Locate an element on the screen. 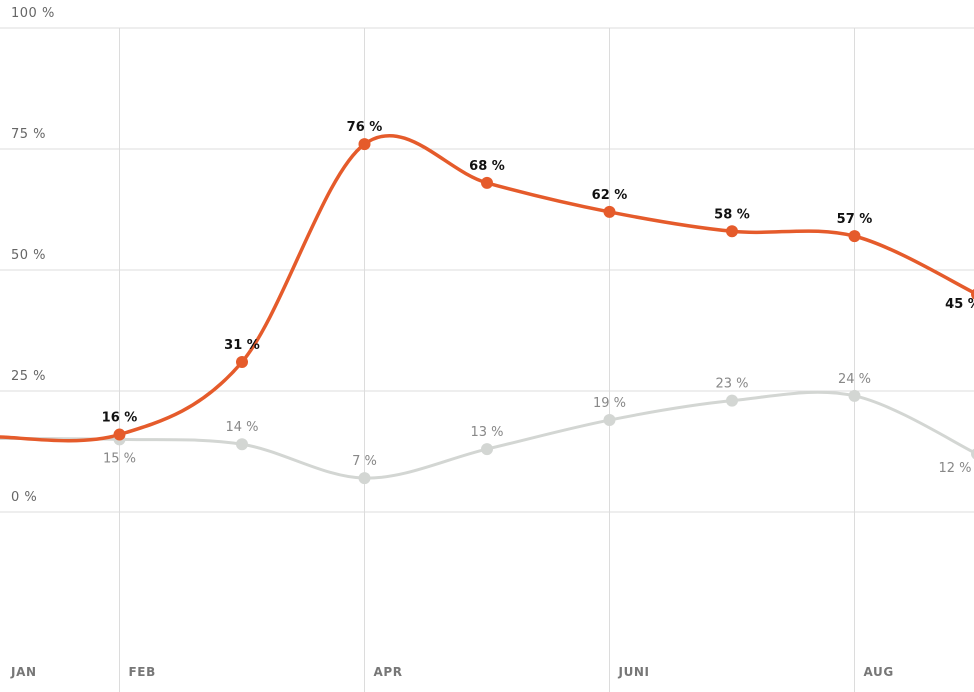  data-label-primary: 31 % is located at coordinates (242, 345).